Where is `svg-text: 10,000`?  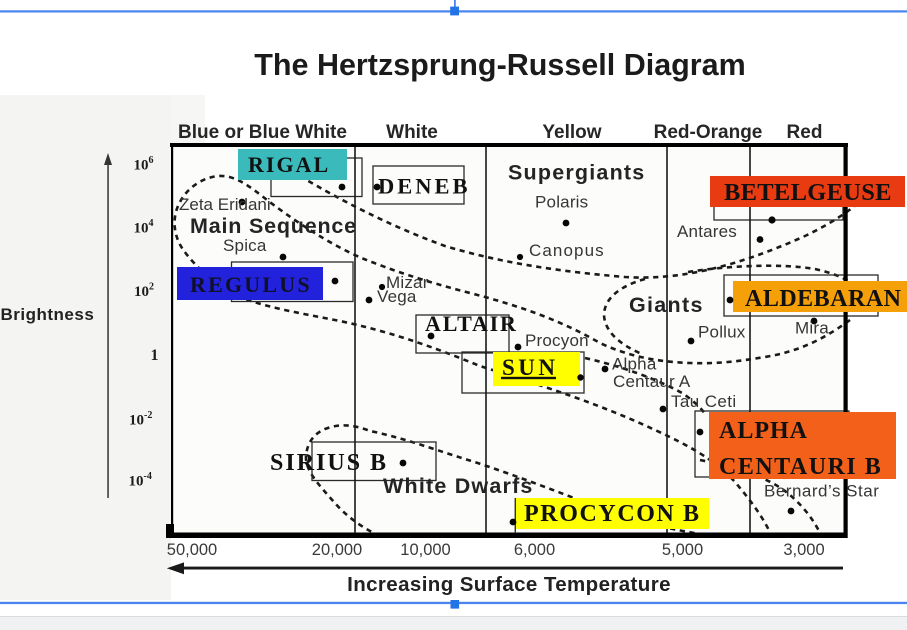 svg-text: 10,000 is located at coordinates (425, 550).